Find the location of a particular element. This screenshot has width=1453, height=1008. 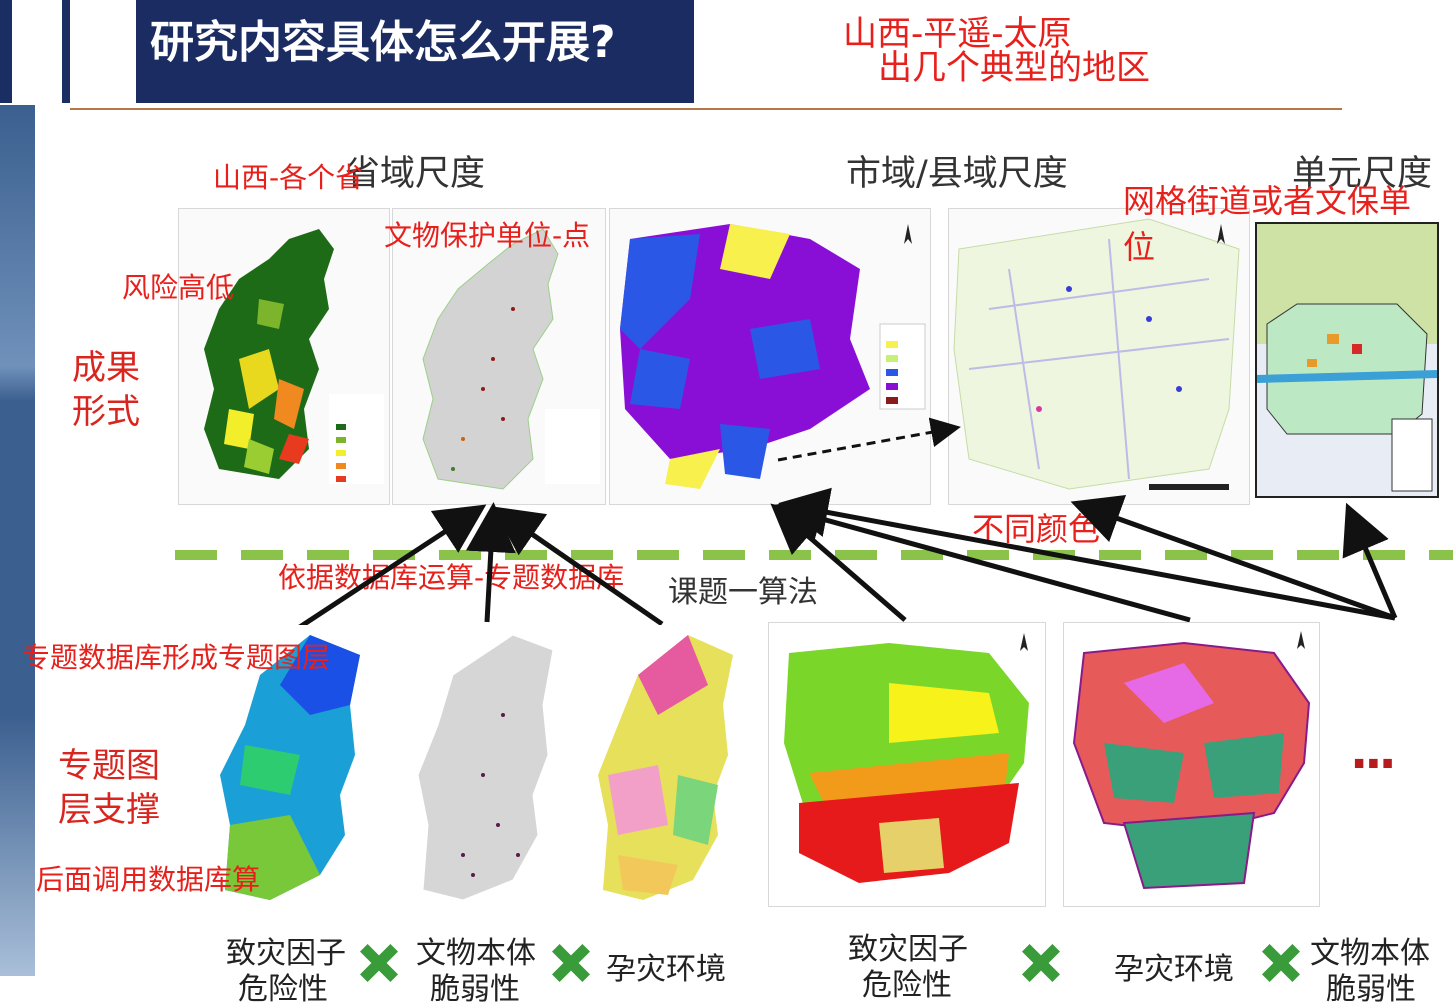

map-city-scale is located at coordinates (770, 356).